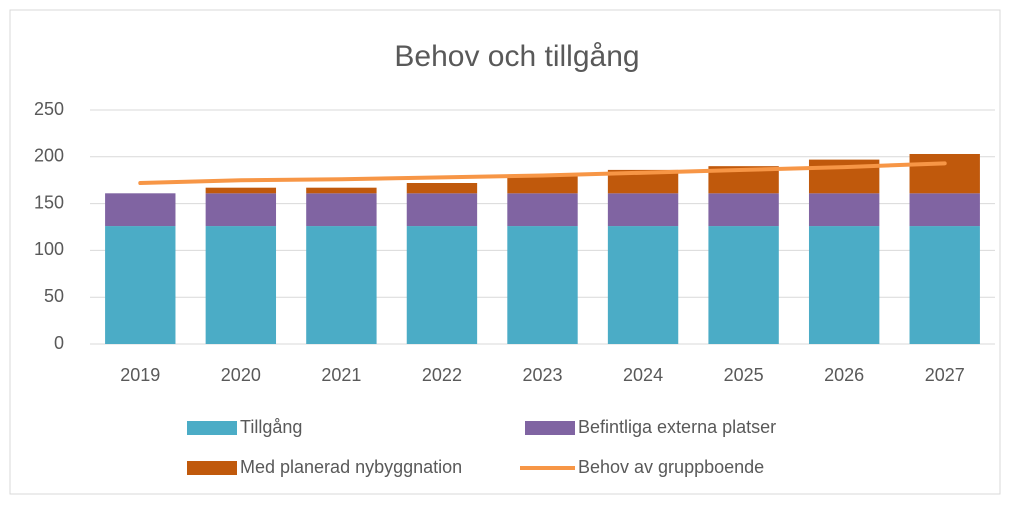 The height and width of the screenshot is (505, 1009). What do you see at coordinates (542, 375) in the screenshot?
I see `x-tick-label: 2023` at bounding box center [542, 375].